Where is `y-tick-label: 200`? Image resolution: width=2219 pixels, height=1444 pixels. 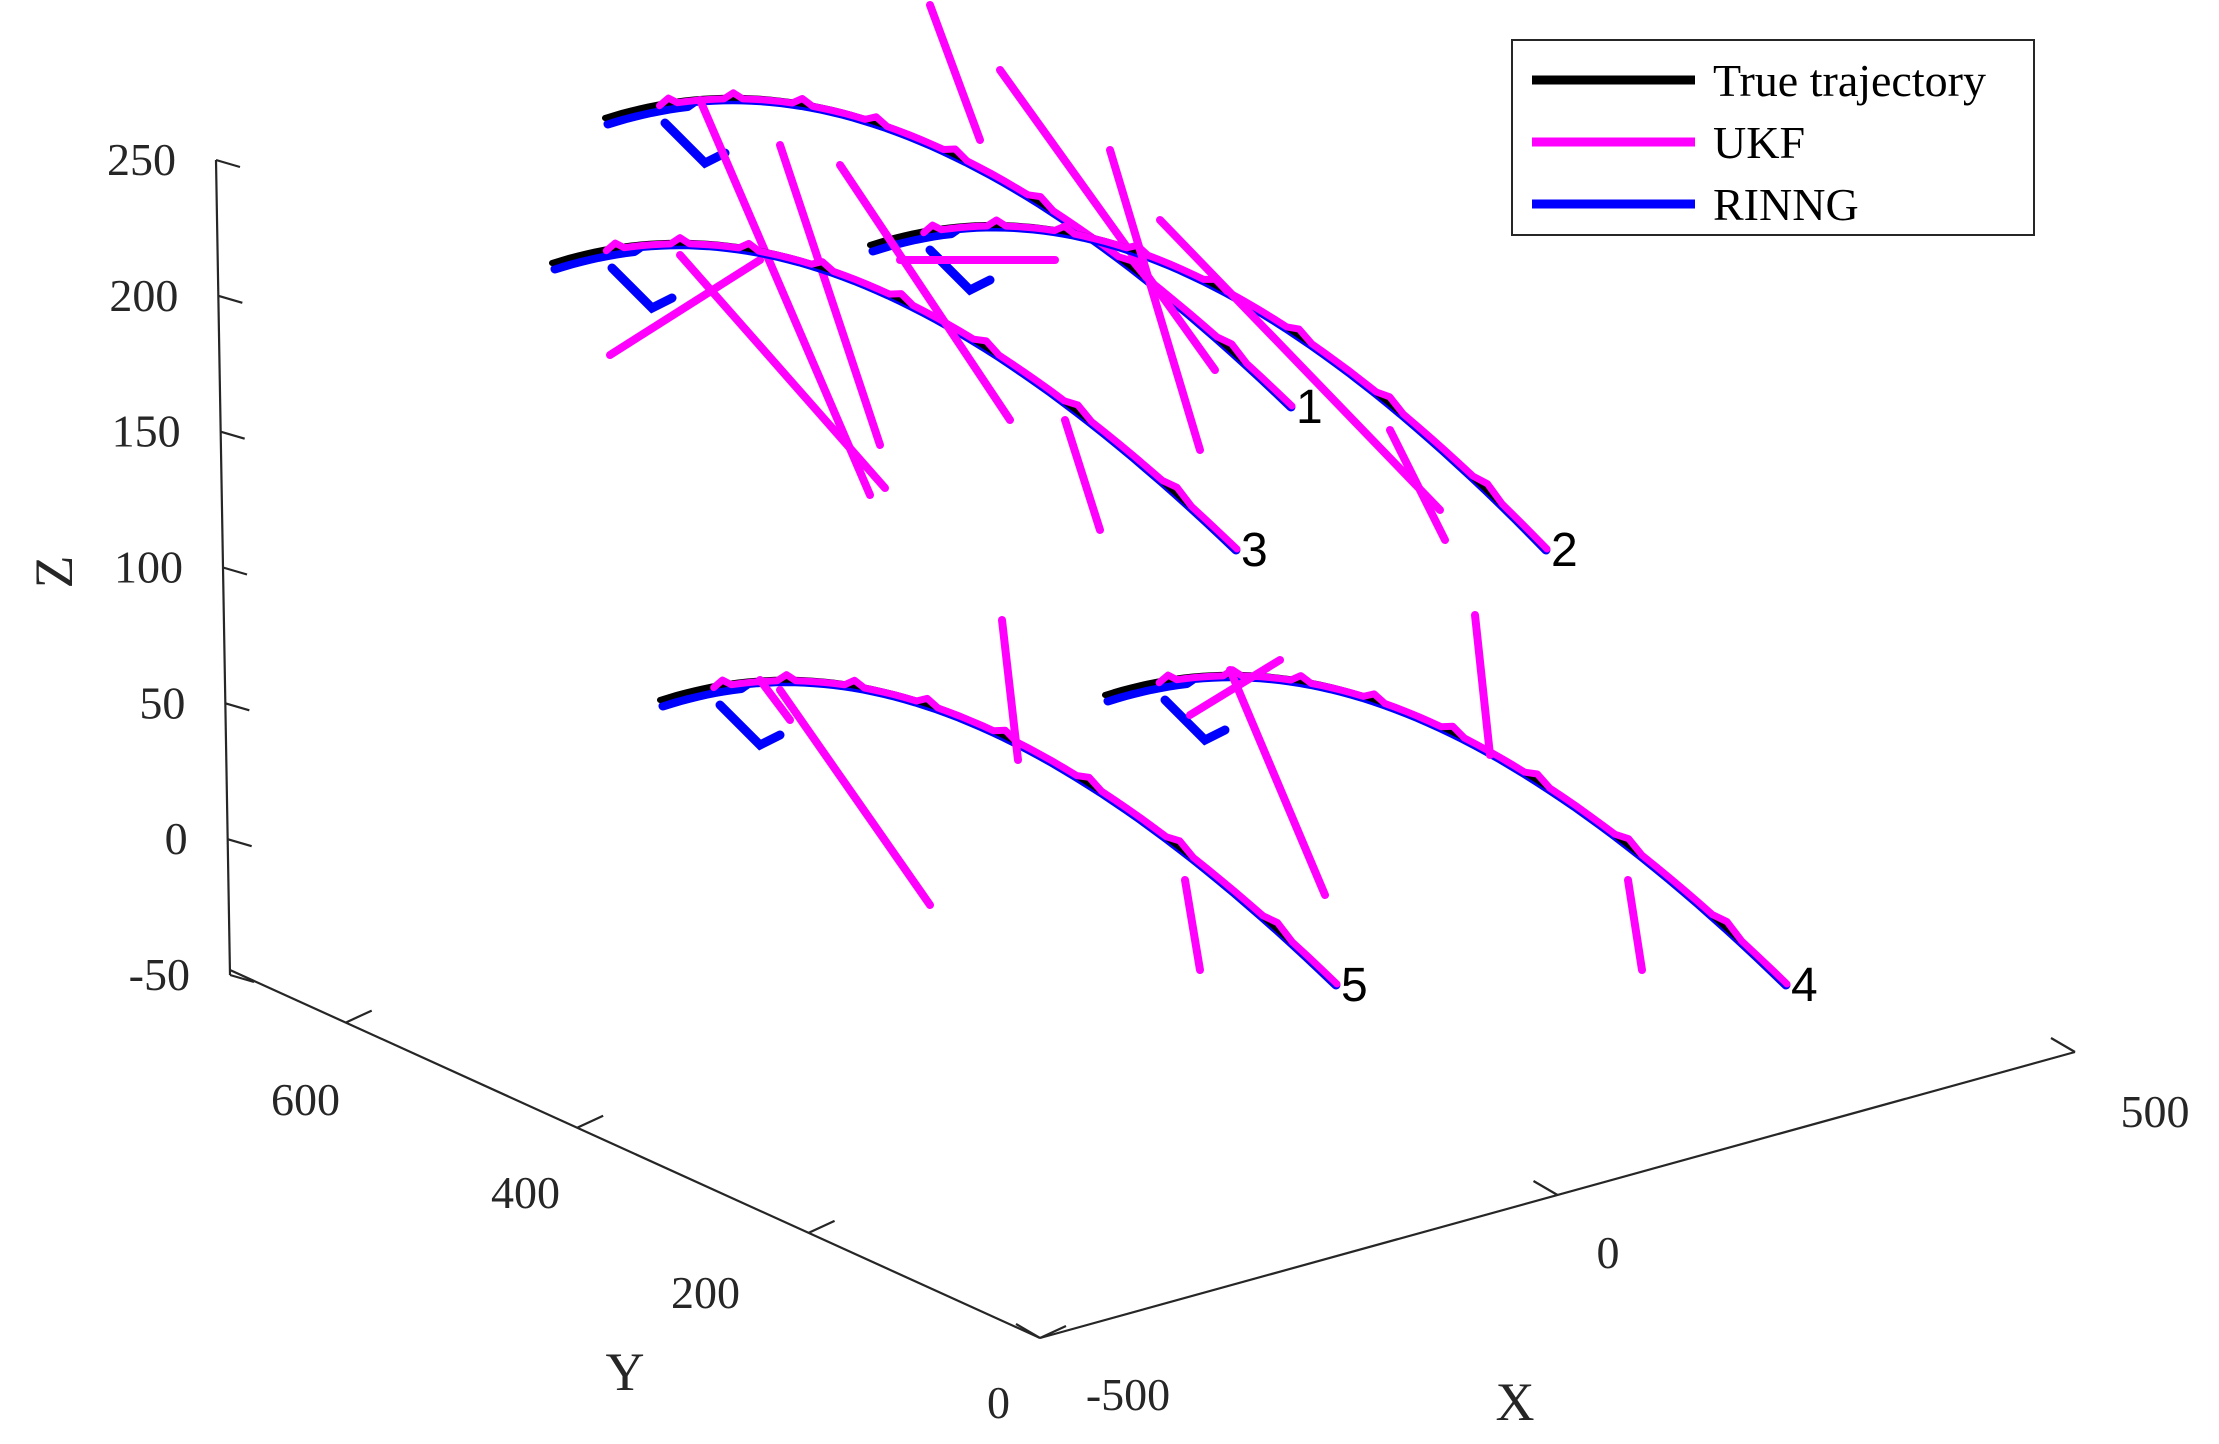
y-tick-label: 200 is located at coordinates (705, 1292).